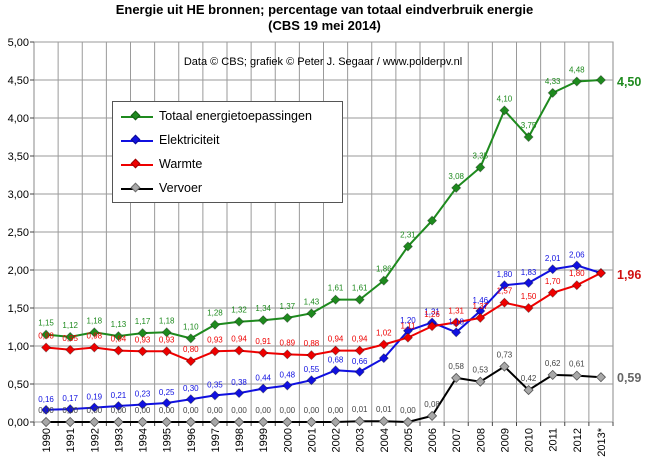  Describe the element at coordinates (263, 341) in the screenshot. I see `data-label: 0,91` at that location.